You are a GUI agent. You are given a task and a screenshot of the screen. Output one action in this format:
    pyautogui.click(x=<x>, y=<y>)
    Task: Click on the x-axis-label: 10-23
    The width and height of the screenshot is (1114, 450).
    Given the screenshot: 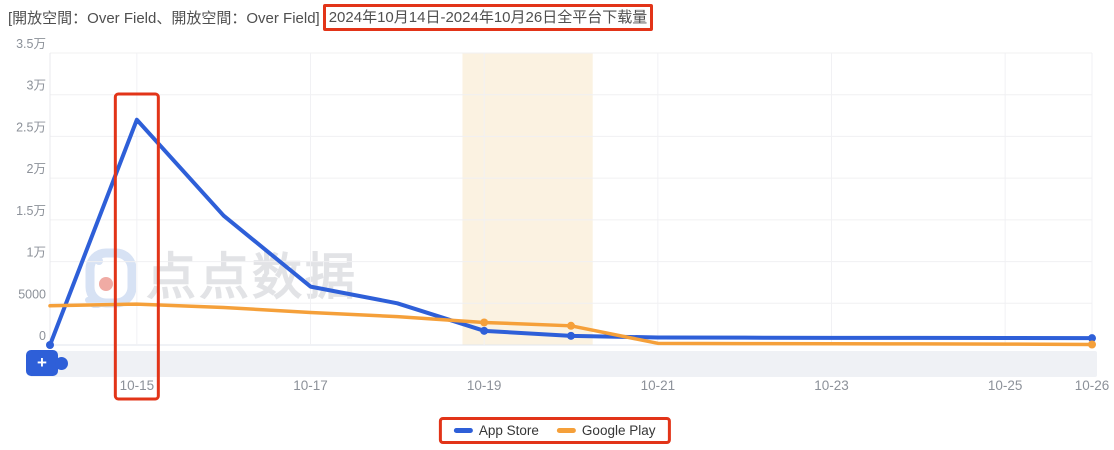 What is the action you would take?
    pyautogui.click(x=831, y=385)
    